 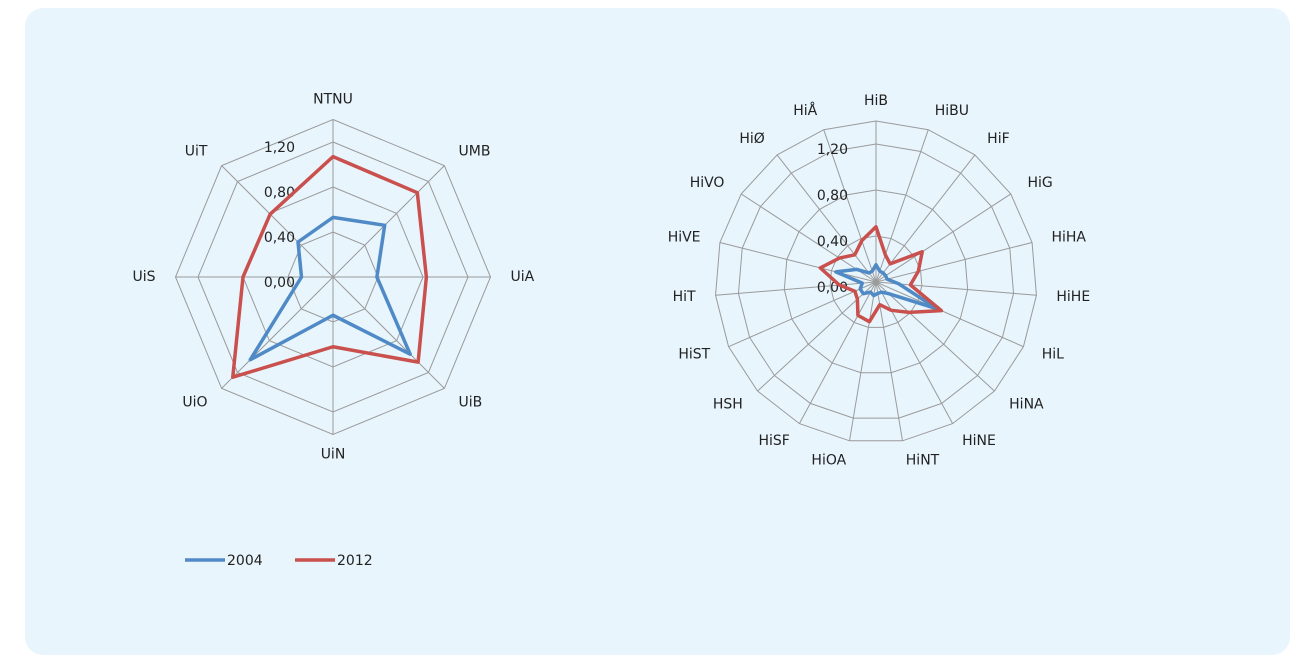 I want to click on category-label: UiB, so click(x=471, y=403).